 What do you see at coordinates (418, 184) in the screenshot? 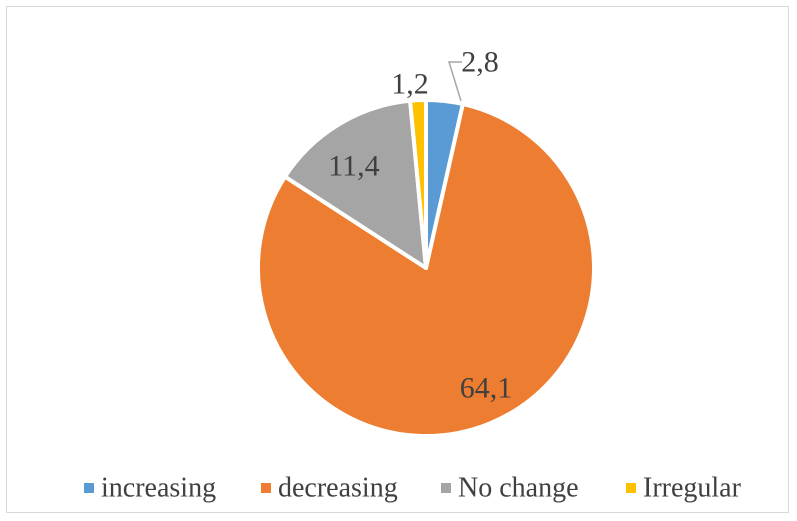
I see `pie-slice-irregular` at bounding box center [418, 184].